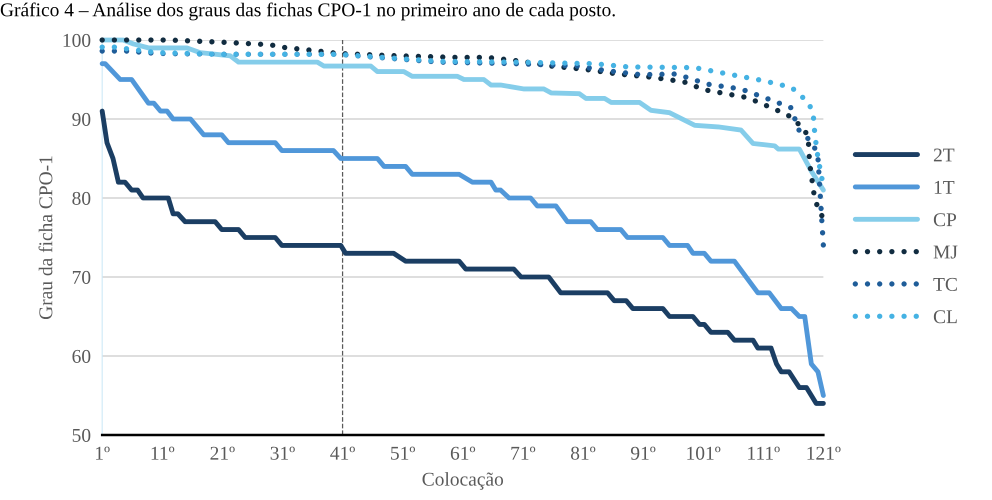 This screenshot has height=500, width=992. Describe the element at coordinates (945, 219) in the screenshot. I see `legend-label: CP` at that location.